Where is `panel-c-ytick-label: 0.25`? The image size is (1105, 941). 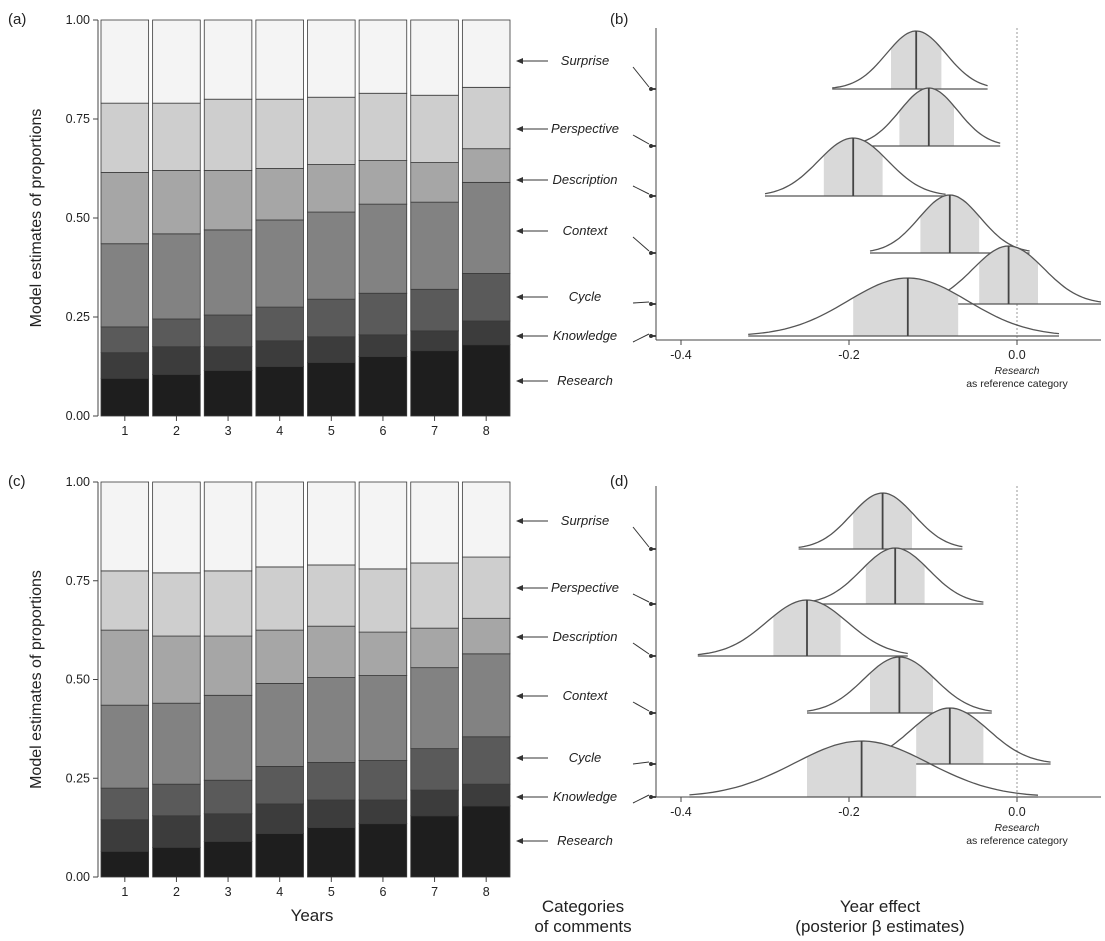
panel-c-ytick-label: 0.25 is located at coordinates (78, 778).